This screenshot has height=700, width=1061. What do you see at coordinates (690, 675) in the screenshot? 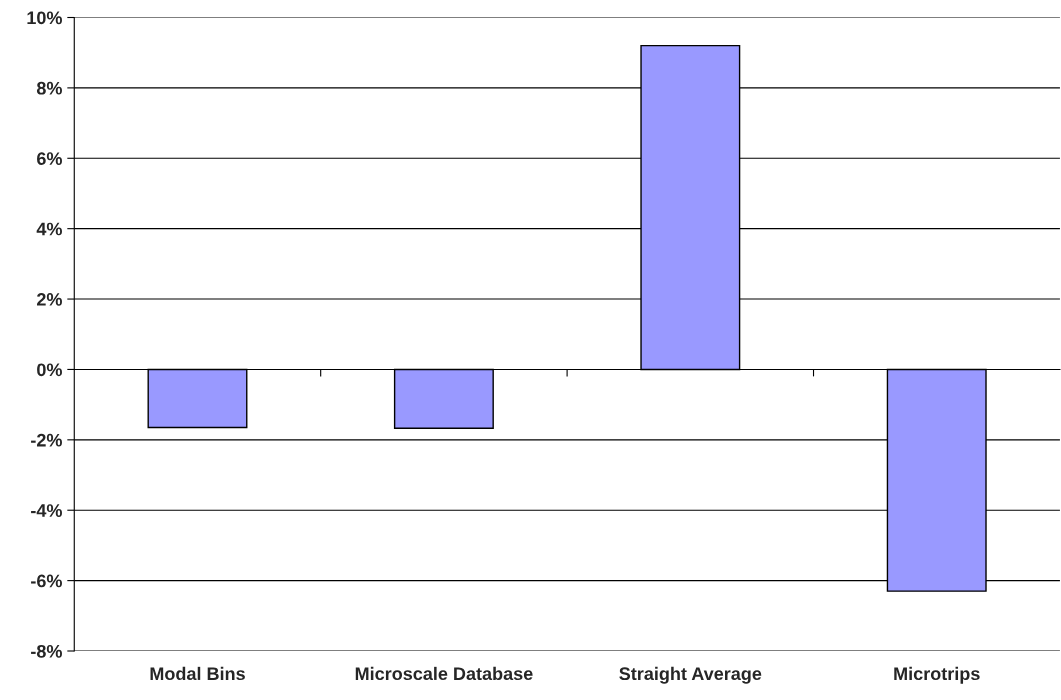
I see `x-tick-label: Straight Average` at bounding box center [690, 675].